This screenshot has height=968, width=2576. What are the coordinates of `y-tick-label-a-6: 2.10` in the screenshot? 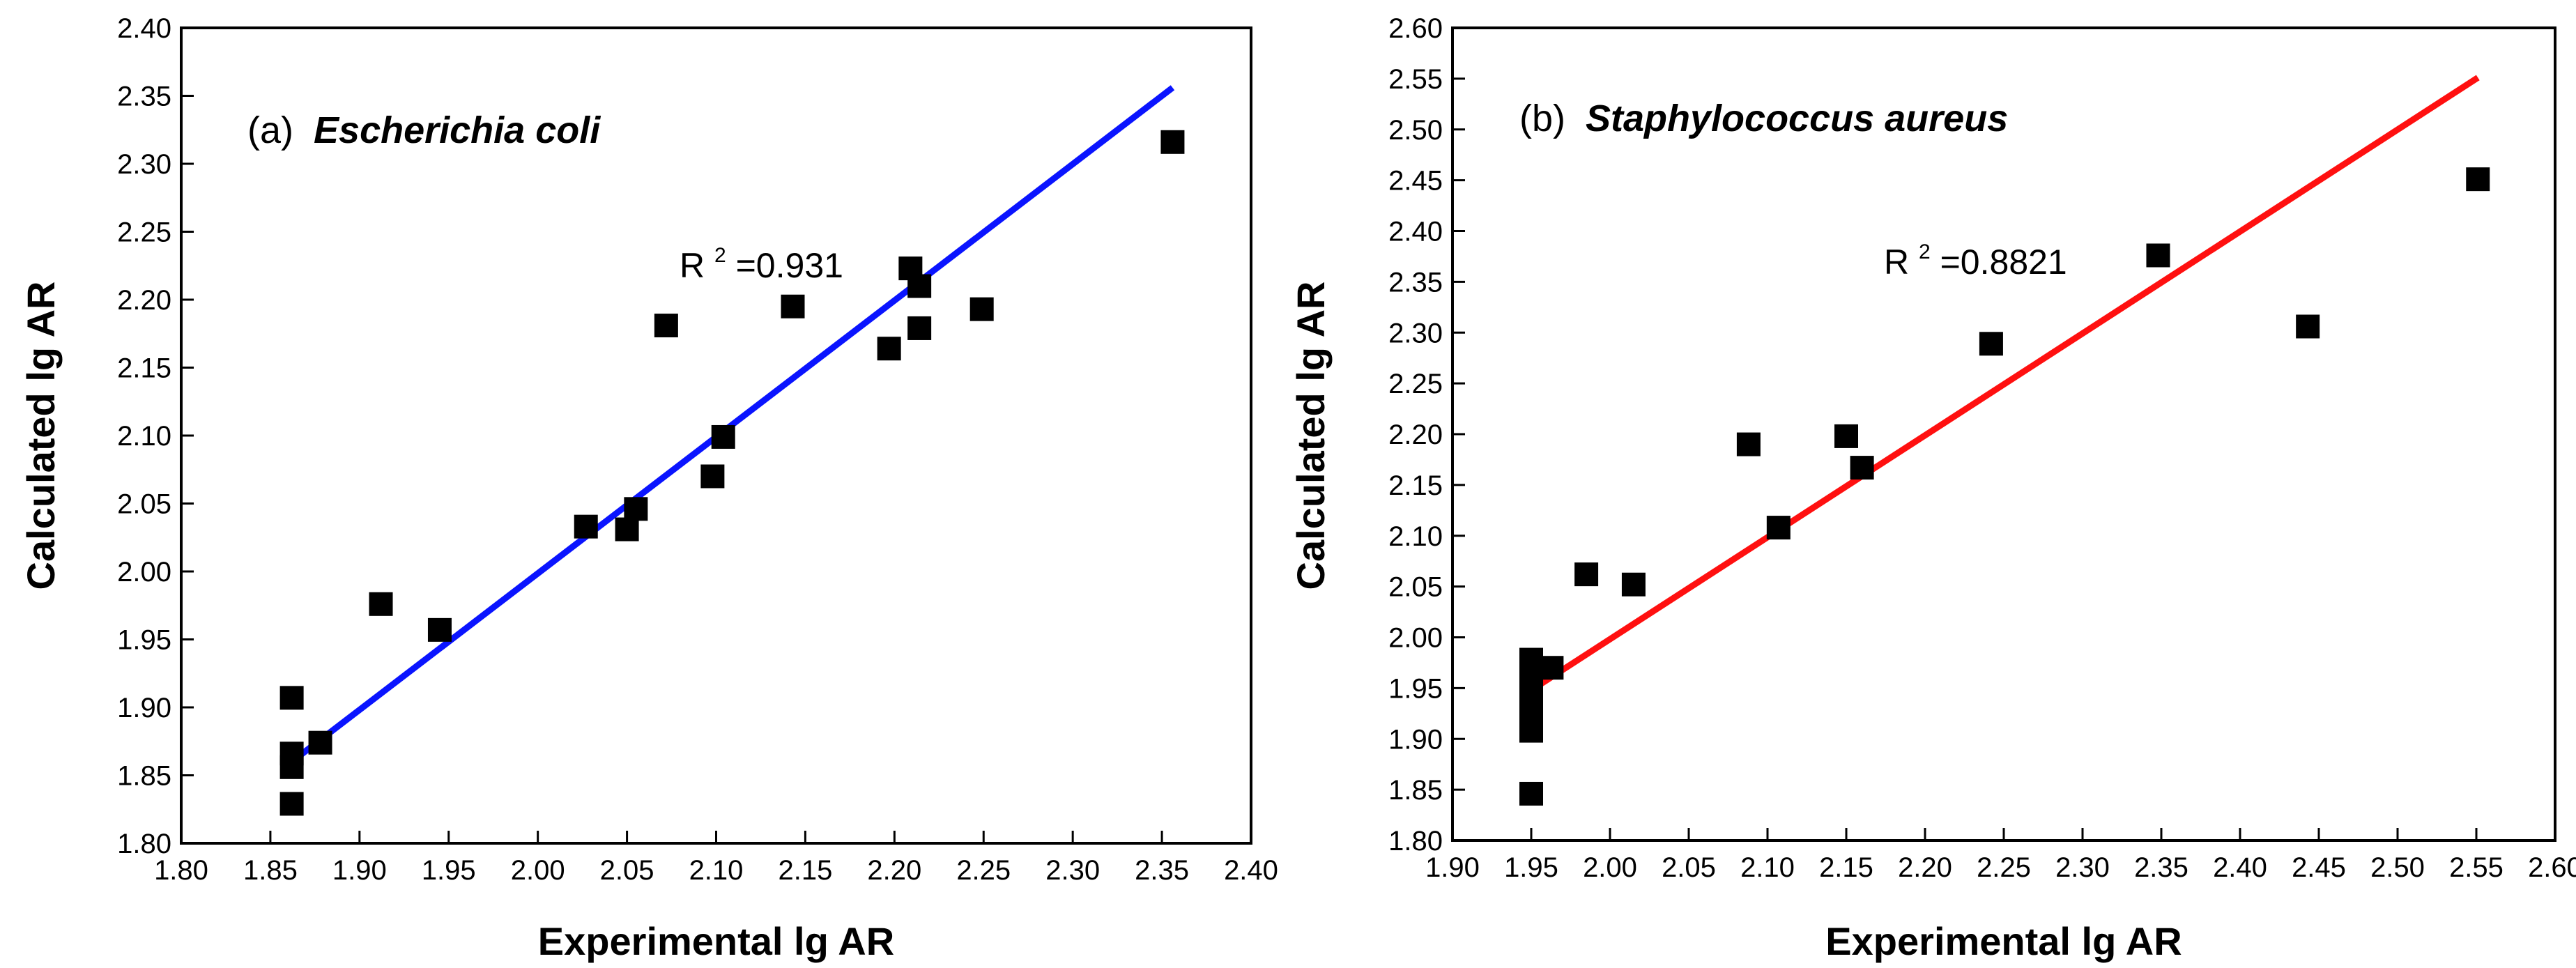 It's located at (144, 436).